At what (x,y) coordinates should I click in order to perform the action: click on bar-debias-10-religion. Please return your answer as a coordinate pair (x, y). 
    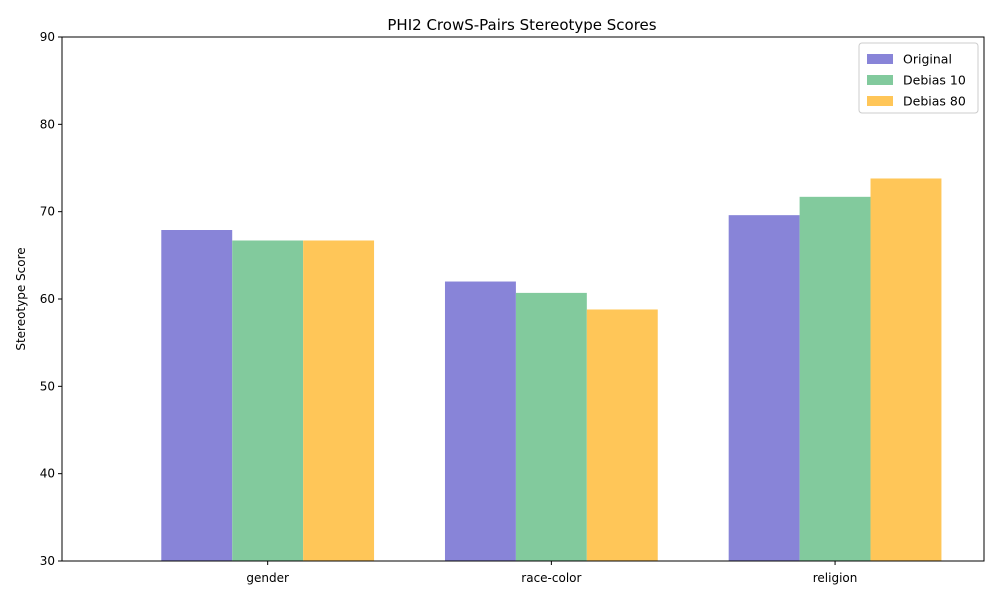
    Looking at the image, I should click on (835, 378).